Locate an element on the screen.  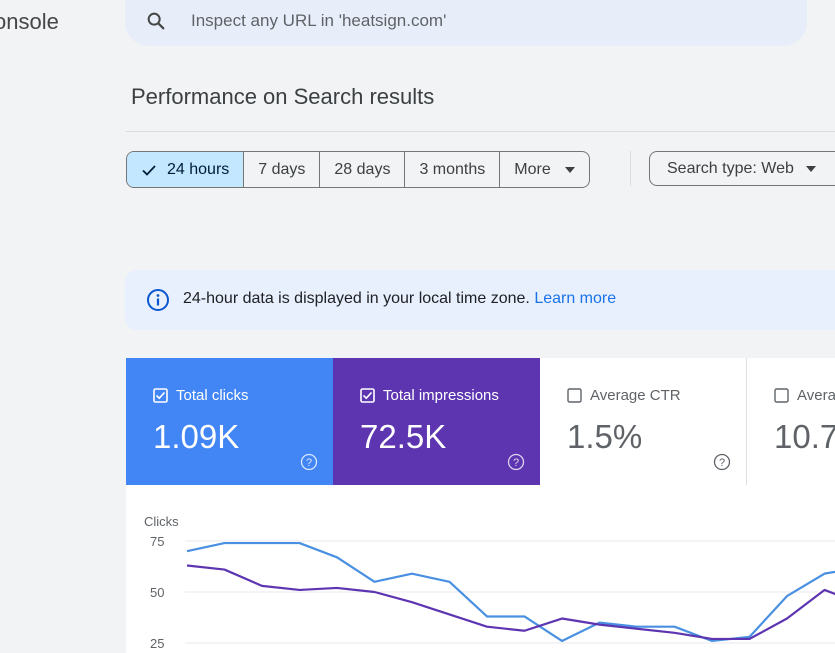
total-clicks-card: Total clicks 1.09K ? is located at coordinates (229, 421).